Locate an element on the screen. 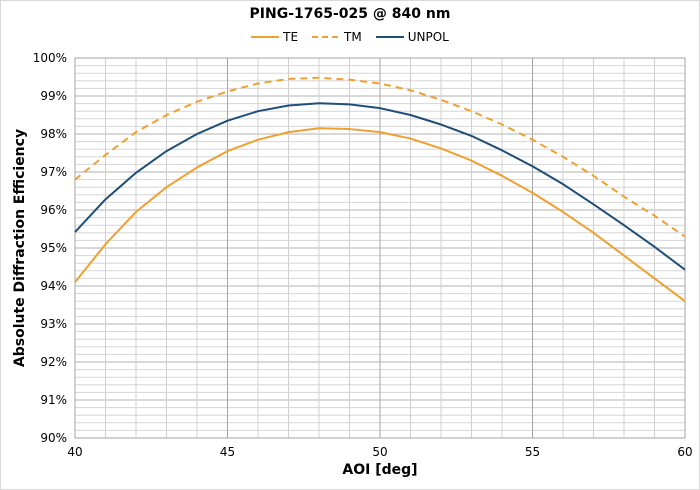 The width and height of the screenshot is (700, 490). x-tick-label: 55 is located at coordinates (532, 452).